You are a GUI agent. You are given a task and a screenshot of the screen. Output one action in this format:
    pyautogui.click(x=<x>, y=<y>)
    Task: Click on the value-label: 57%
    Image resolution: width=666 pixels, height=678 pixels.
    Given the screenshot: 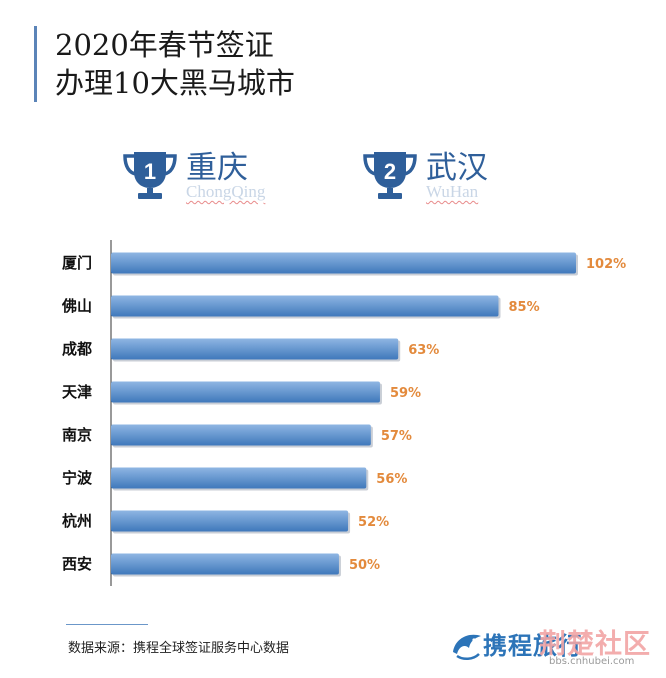 What is the action you would take?
    pyautogui.click(x=396, y=436)
    